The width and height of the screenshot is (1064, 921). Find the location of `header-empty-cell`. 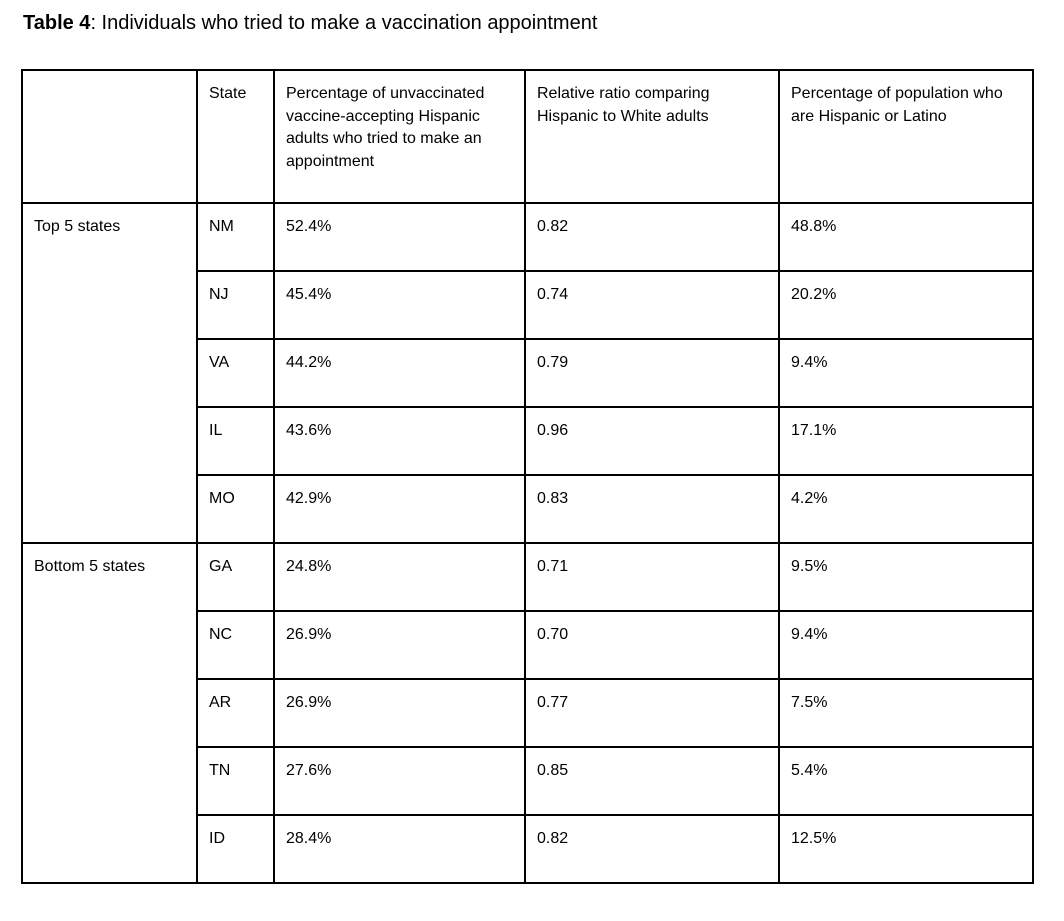

header-empty-cell is located at coordinates (109, 136).